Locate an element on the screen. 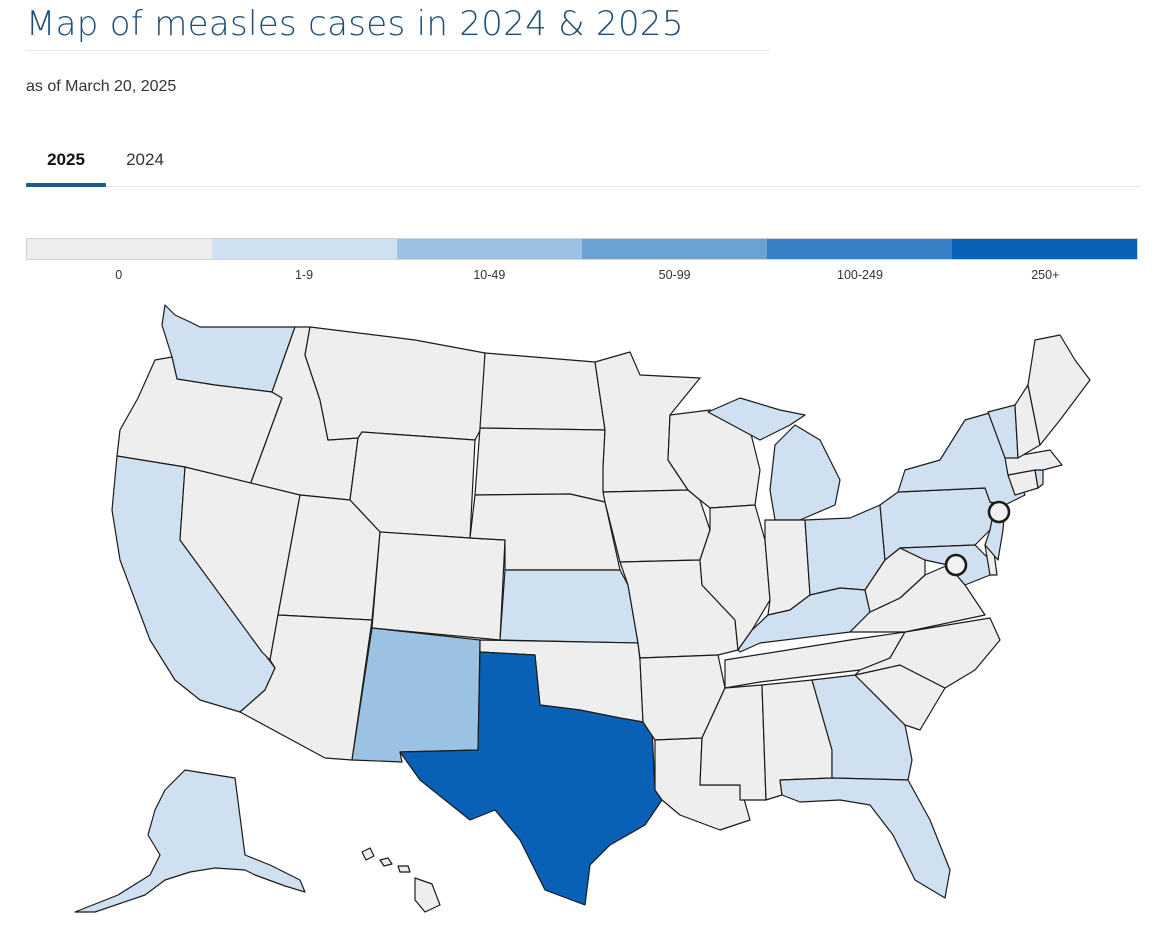 The width and height of the screenshot is (1157, 933). legend-swatch-250-plus is located at coordinates (1044, 249).